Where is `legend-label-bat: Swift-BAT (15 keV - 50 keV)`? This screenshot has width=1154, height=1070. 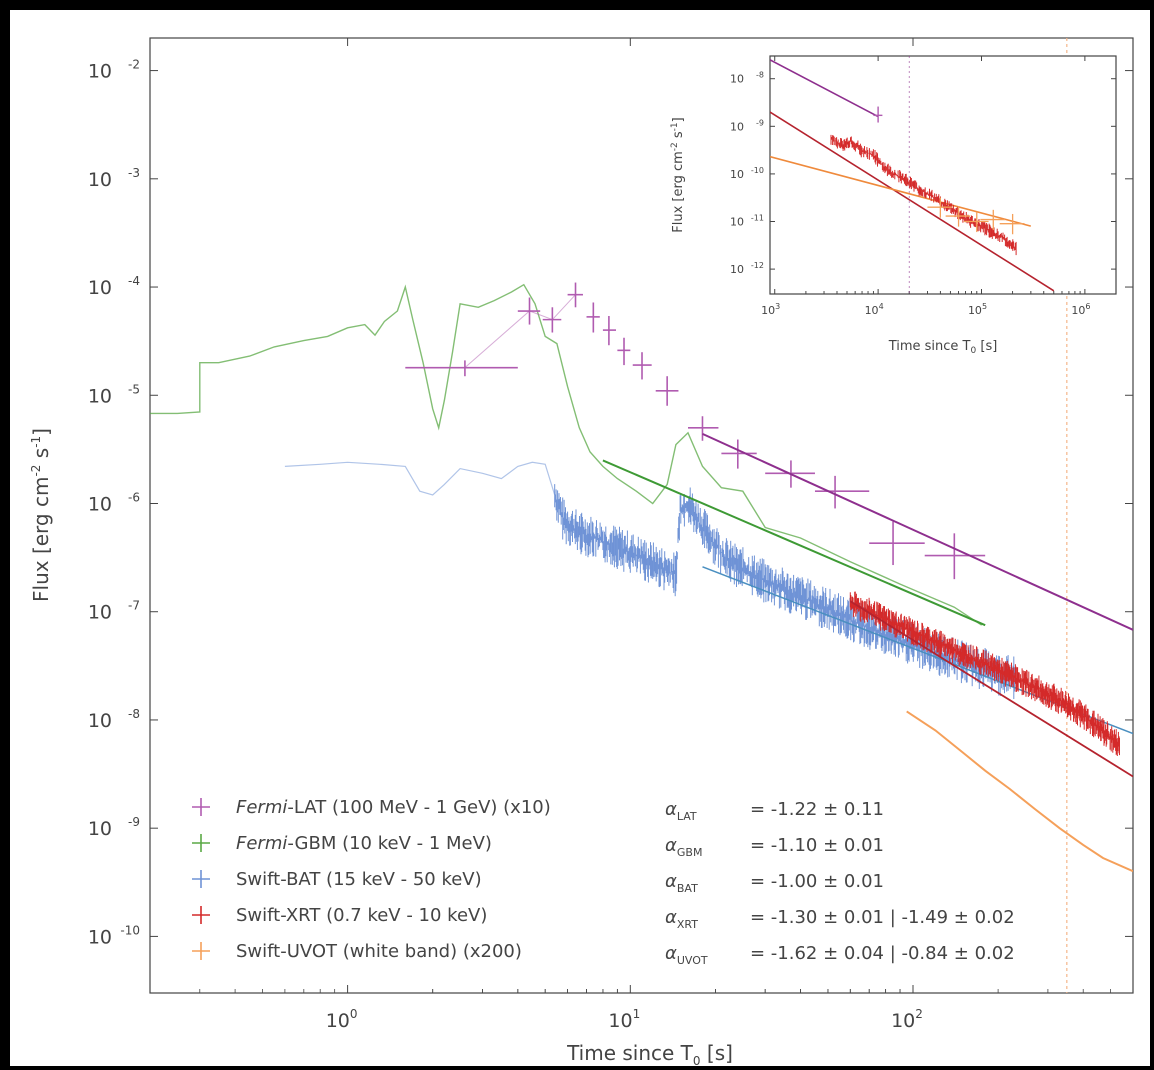 legend-label-bat: Swift-BAT (15 keV - 50 keV) is located at coordinates (359, 879).